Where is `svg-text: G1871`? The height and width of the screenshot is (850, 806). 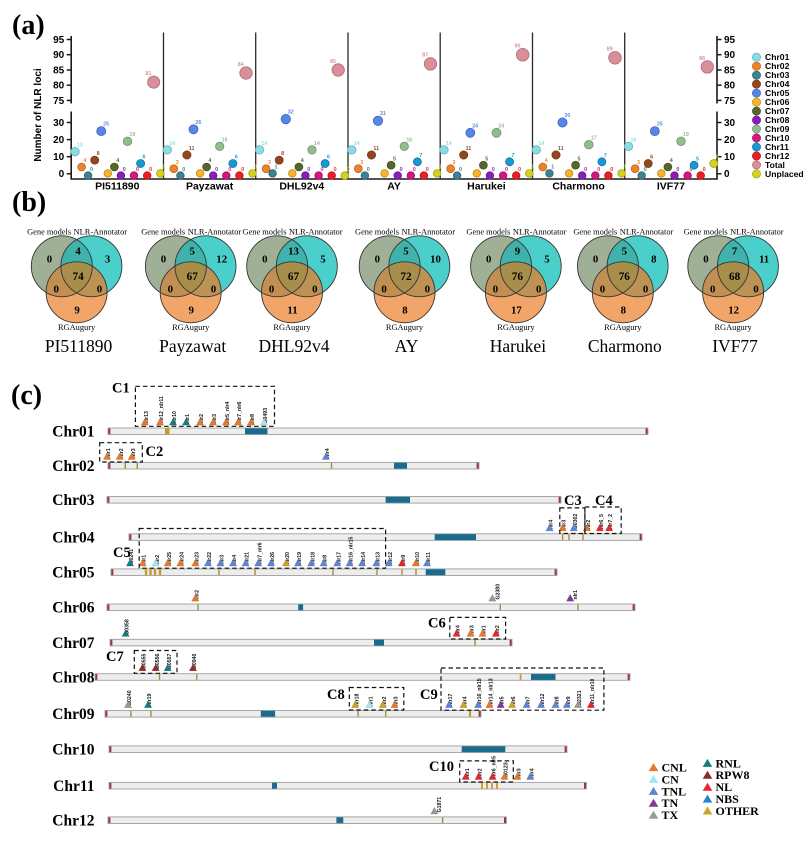
svg-text: G1871 is located at coordinates (440, 805).